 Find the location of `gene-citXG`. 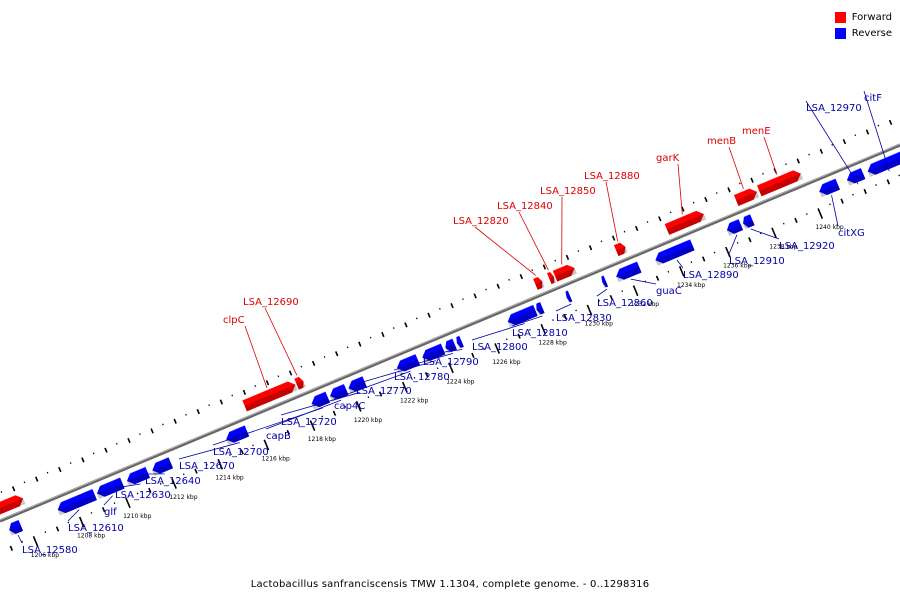

gene-citXG is located at coordinates (828, 188).